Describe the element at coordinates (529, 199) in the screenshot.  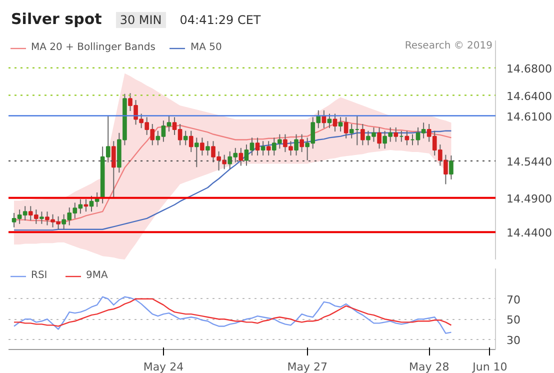
I see `y-tick-label: 14.4900` at that location.